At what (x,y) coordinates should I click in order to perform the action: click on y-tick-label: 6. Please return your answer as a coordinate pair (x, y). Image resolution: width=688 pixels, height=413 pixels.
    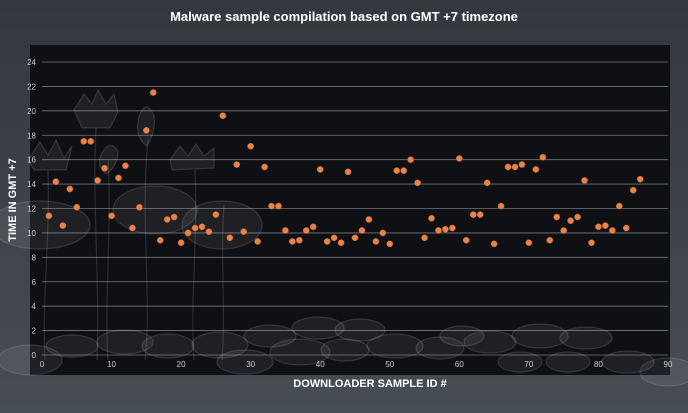
    Looking at the image, I should click on (34, 282).